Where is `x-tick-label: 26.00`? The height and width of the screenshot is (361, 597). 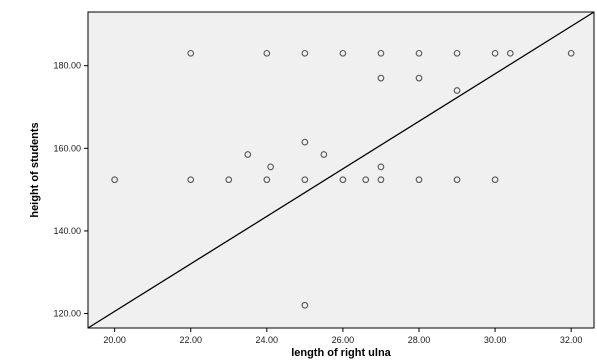
x-tick-label: 26.00 is located at coordinates (343, 340).